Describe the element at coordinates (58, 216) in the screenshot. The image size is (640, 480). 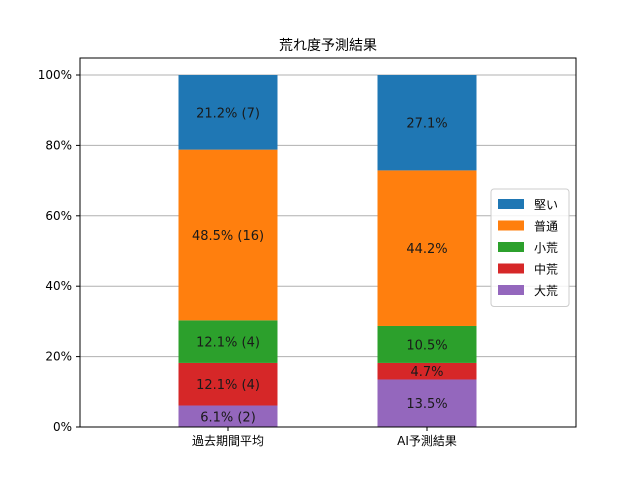
I see `y-tick-label: 60%` at that location.